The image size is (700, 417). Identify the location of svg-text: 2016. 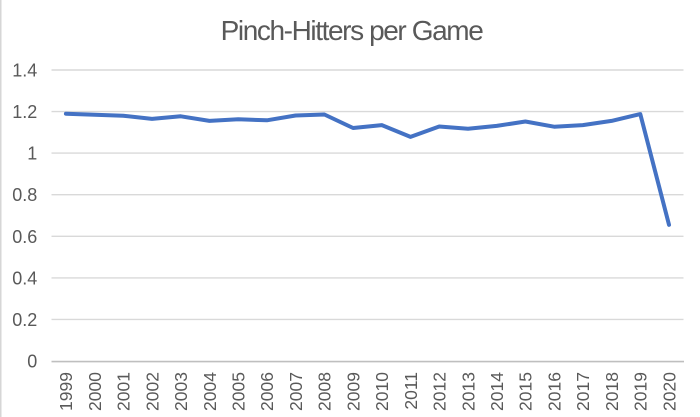
(554, 391).